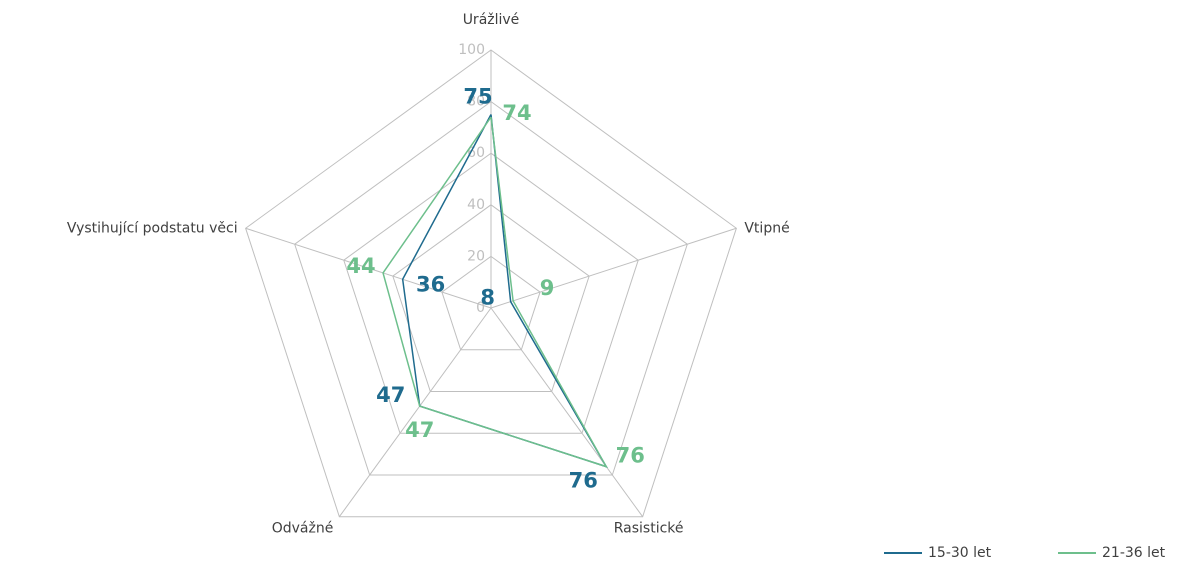 This screenshot has height=565, width=1180. Describe the element at coordinates (303, 529) in the screenshot. I see `category-label: Odvážné` at that location.